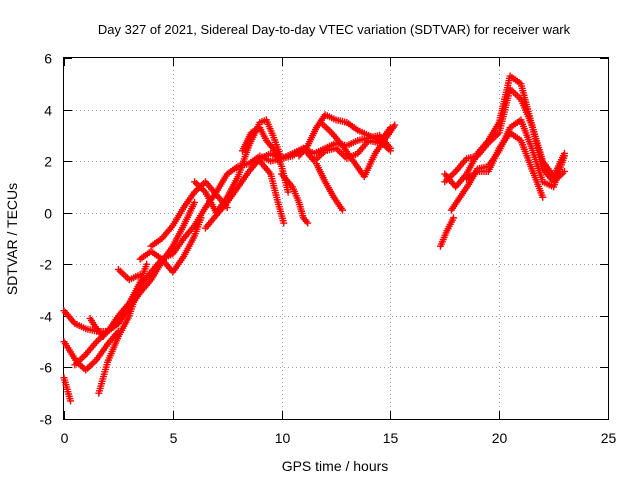 This screenshot has width=640, height=480. I want to click on x-tick-label: 10, so click(283, 438).